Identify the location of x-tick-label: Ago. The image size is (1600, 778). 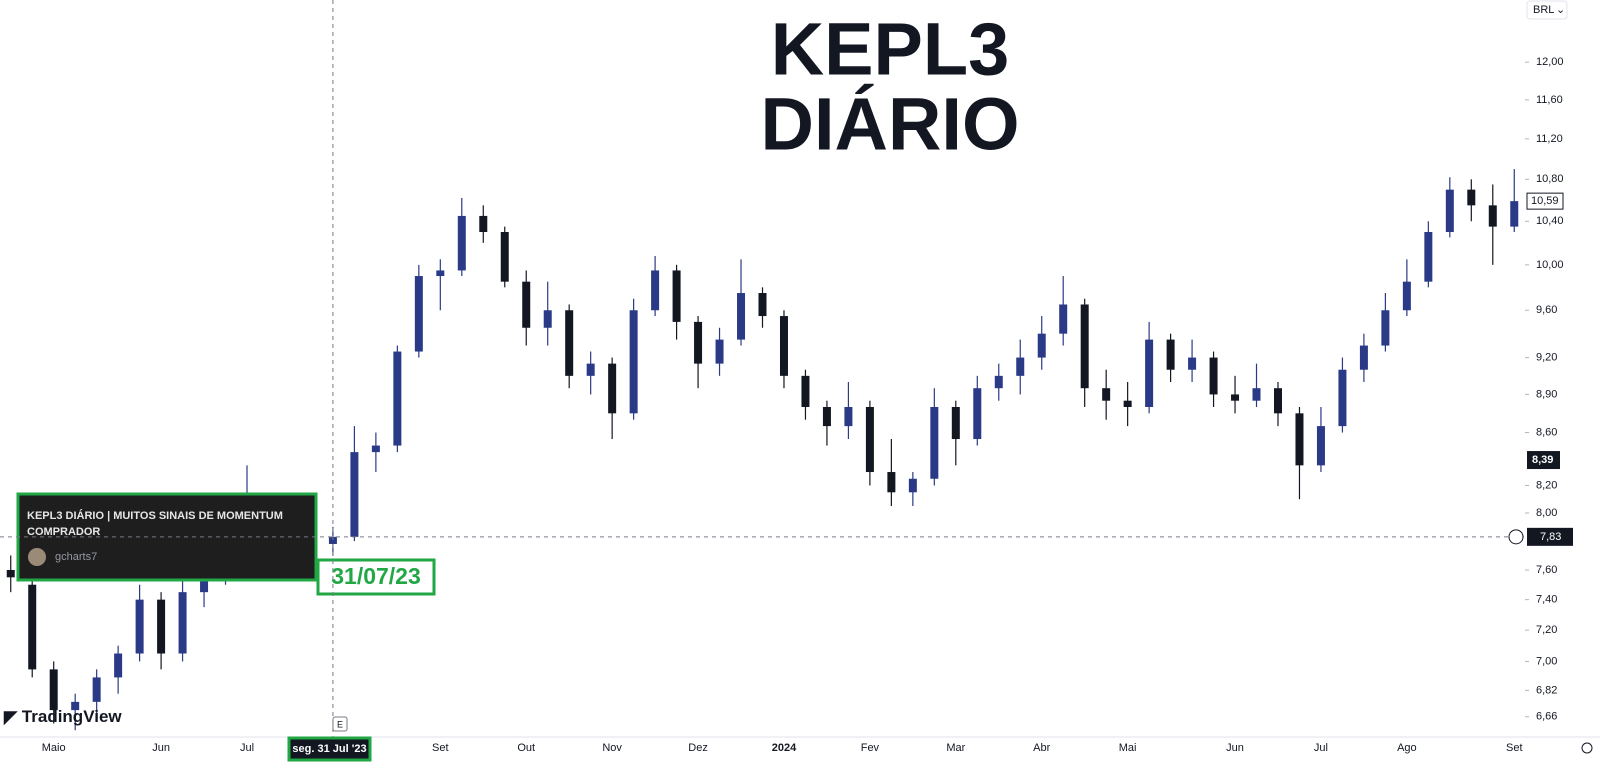
(1407, 748).